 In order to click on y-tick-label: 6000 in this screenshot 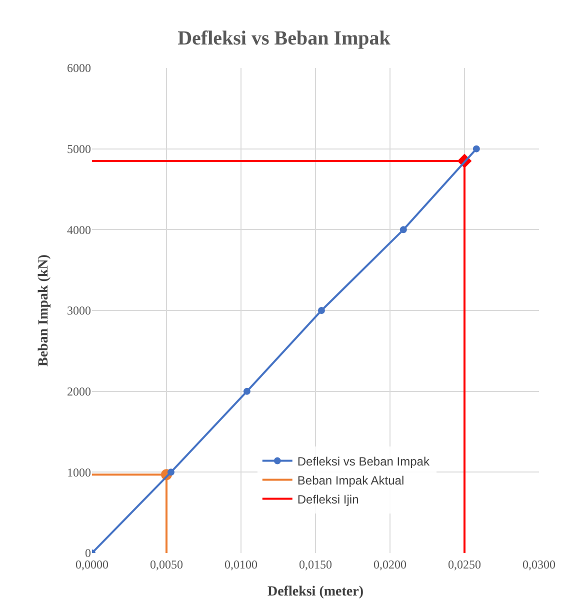, I will do `click(79, 68)`.